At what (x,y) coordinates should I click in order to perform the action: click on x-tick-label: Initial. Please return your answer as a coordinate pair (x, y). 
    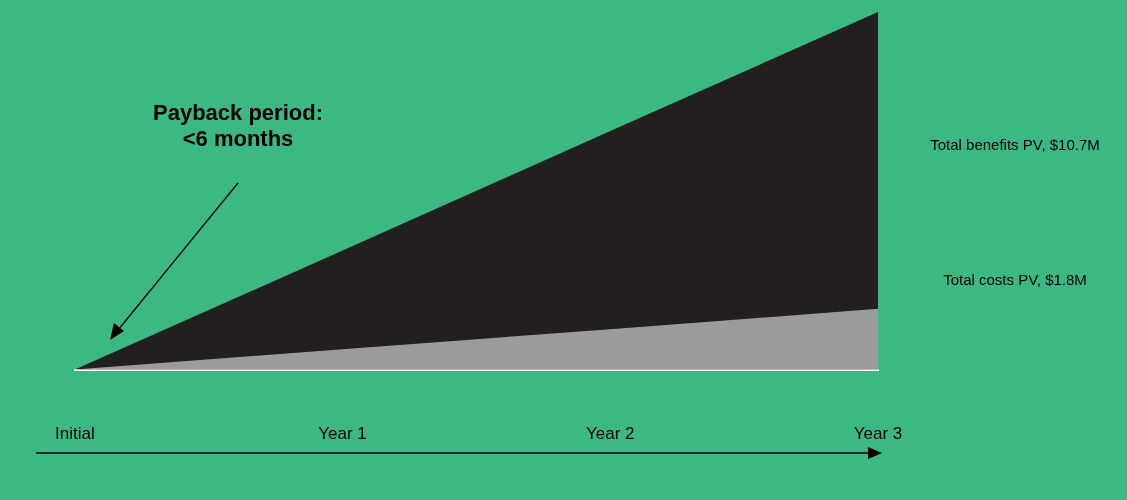
    Looking at the image, I should click on (75, 434).